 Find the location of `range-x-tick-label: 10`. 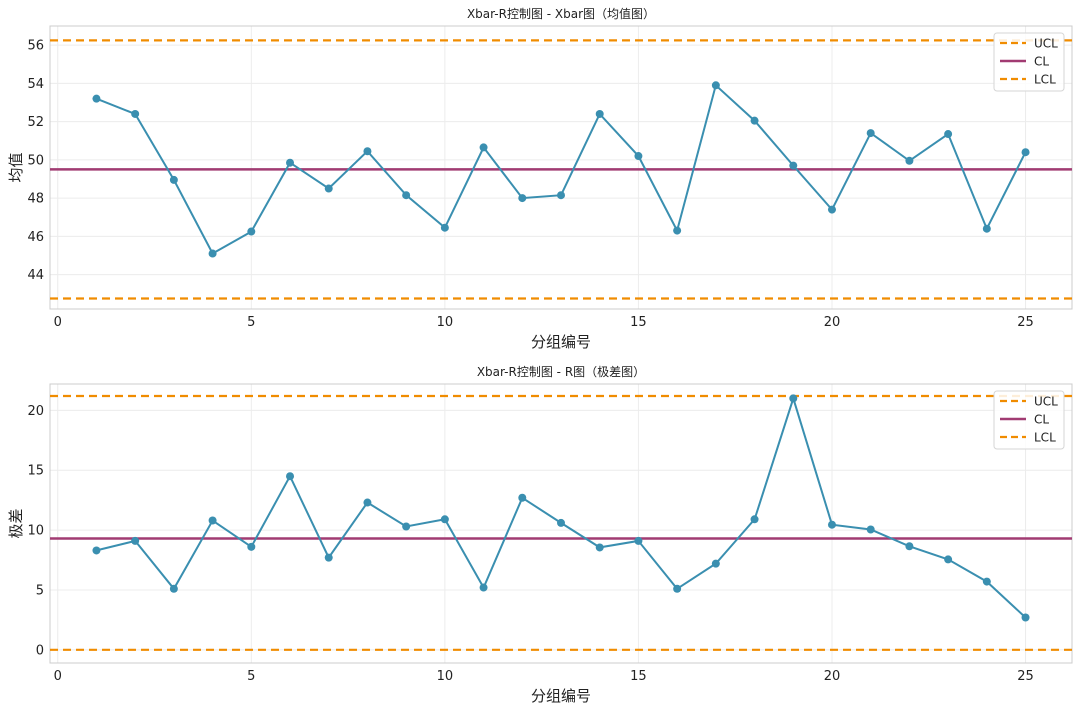

range-x-tick-label: 10 is located at coordinates (445, 676).